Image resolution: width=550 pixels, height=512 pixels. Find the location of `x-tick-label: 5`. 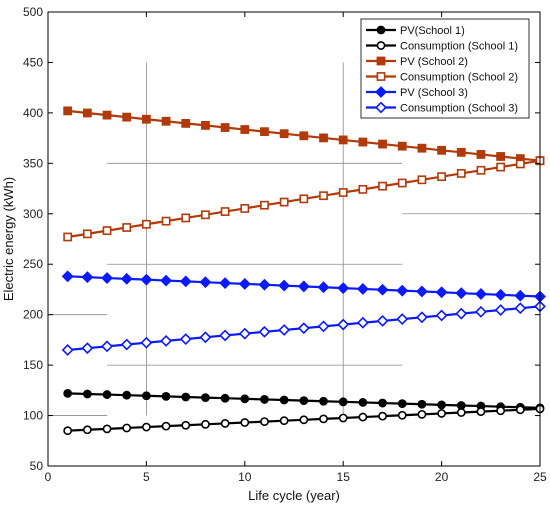

x-tick-label: 5 is located at coordinates (146, 477).